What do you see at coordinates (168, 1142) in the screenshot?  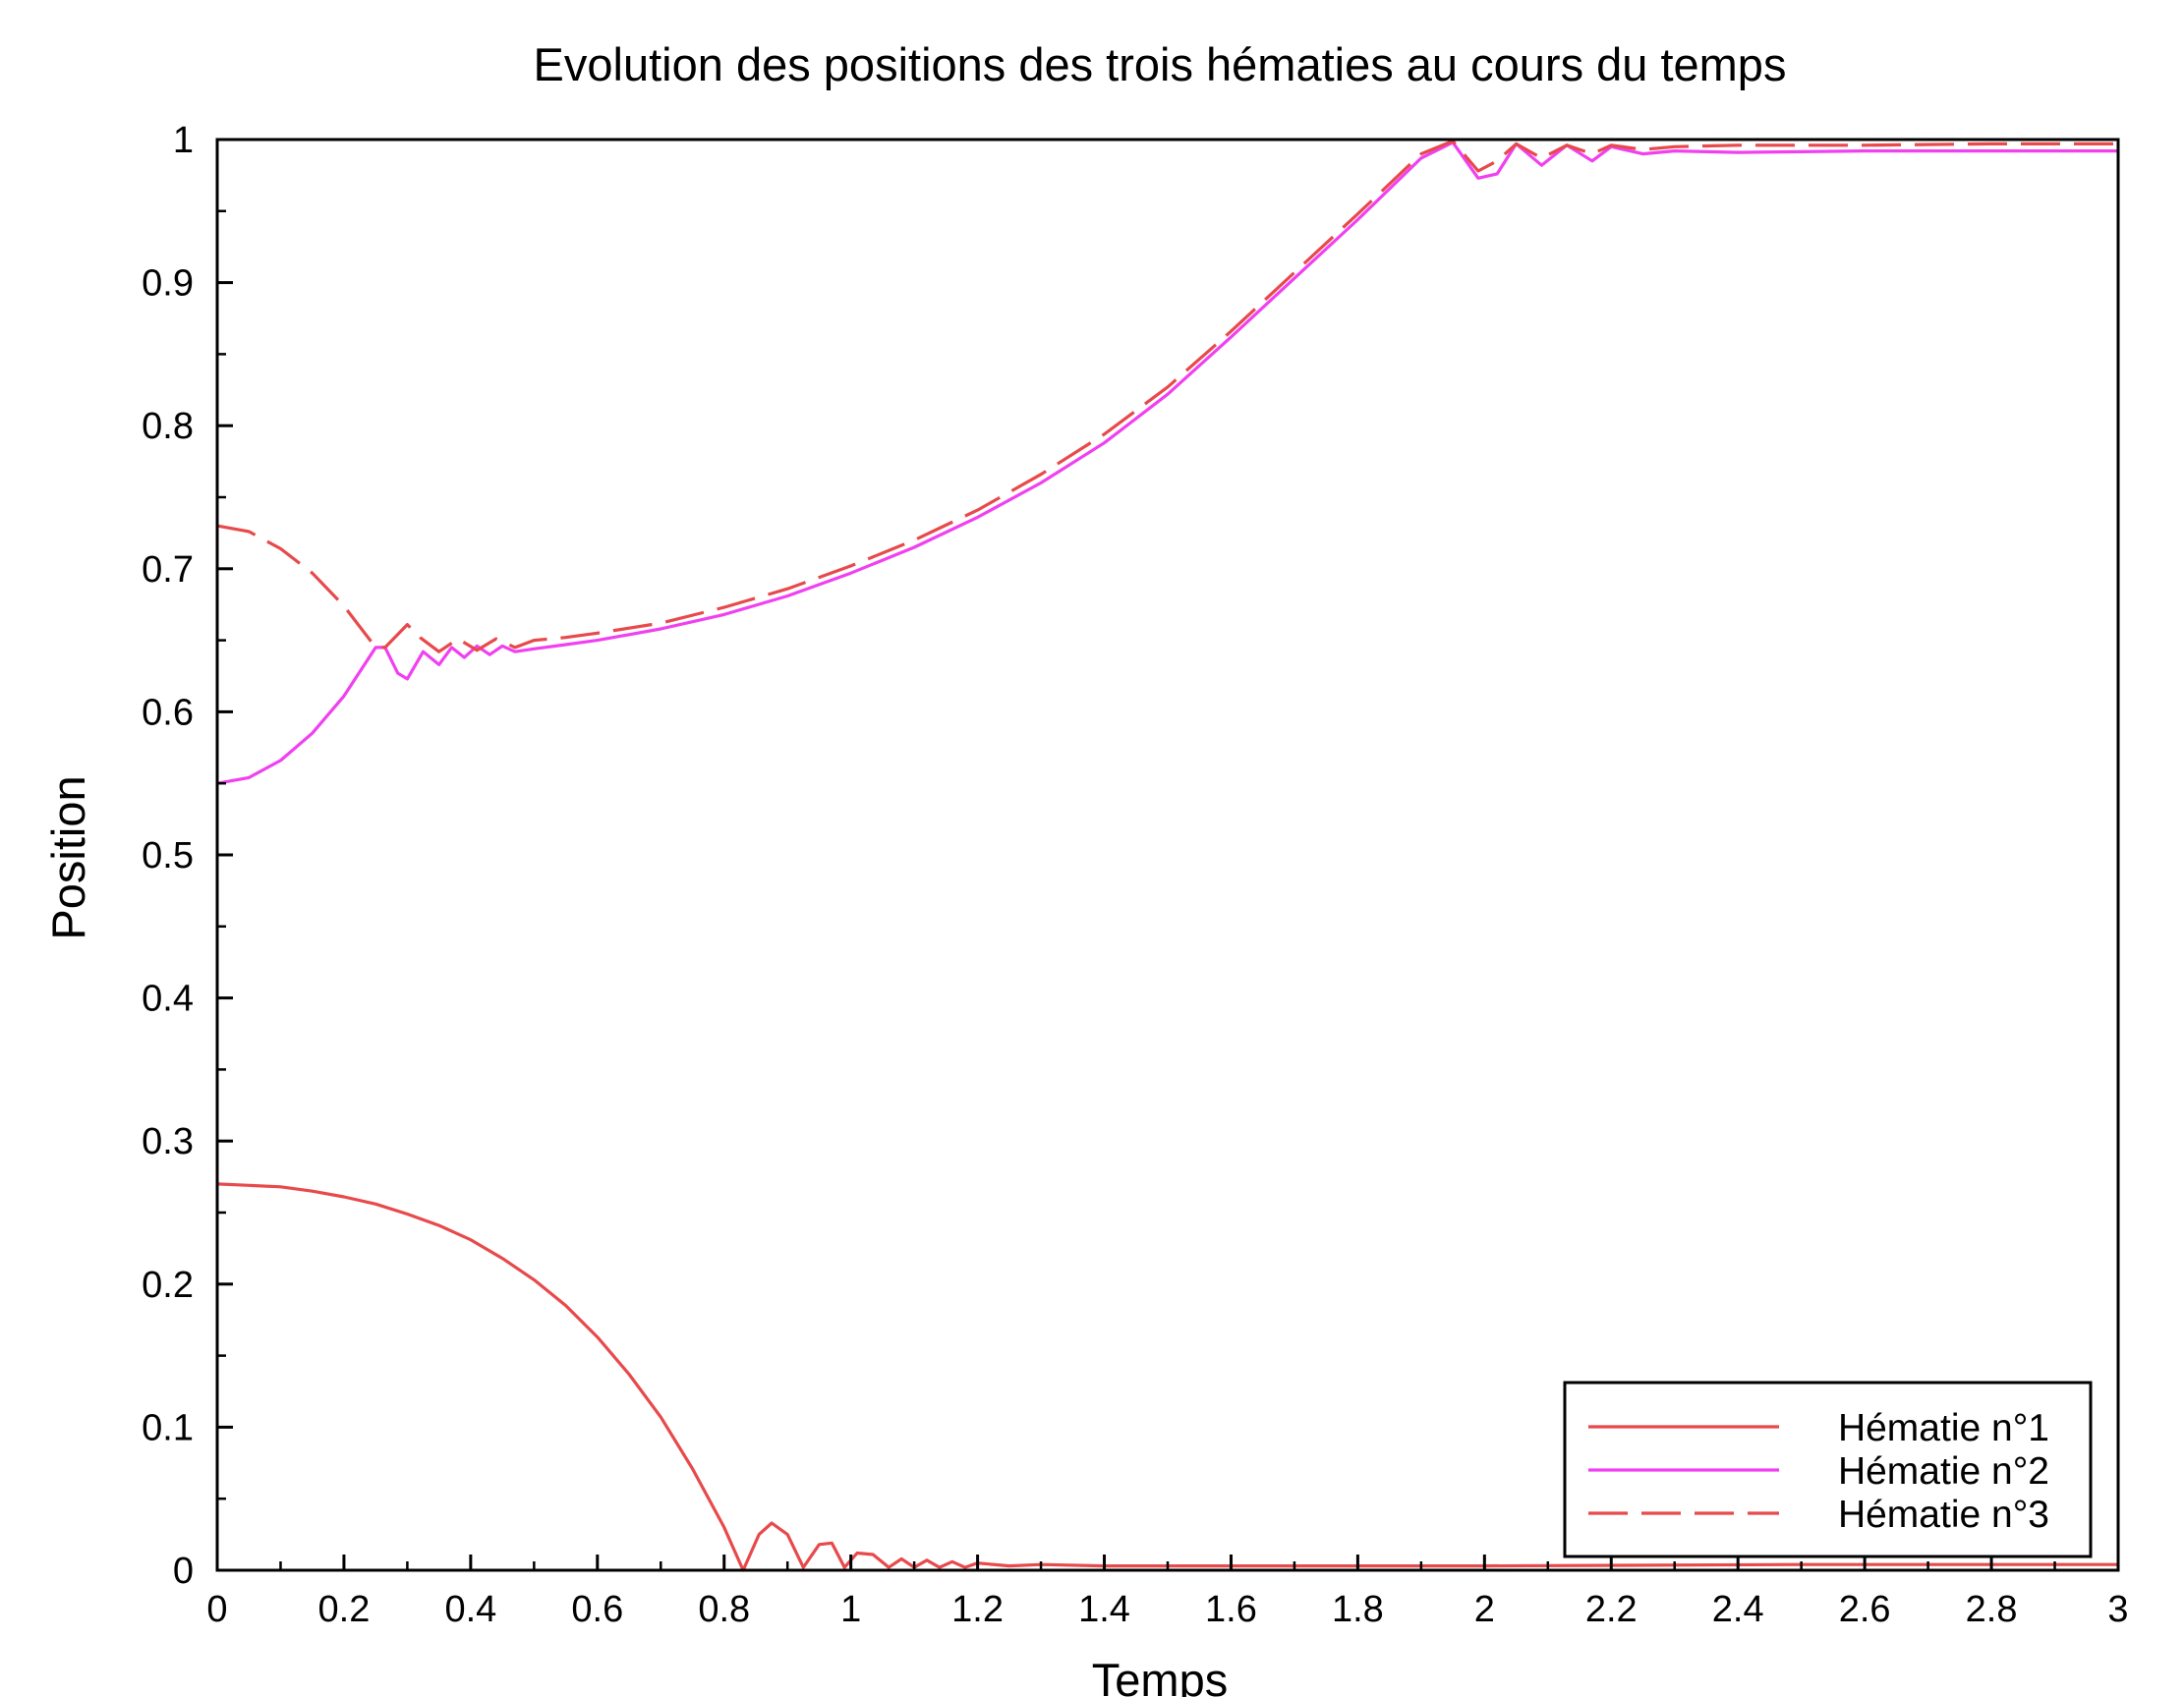 I see `y-tick-label: 0.3` at bounding box center [168, 1142].